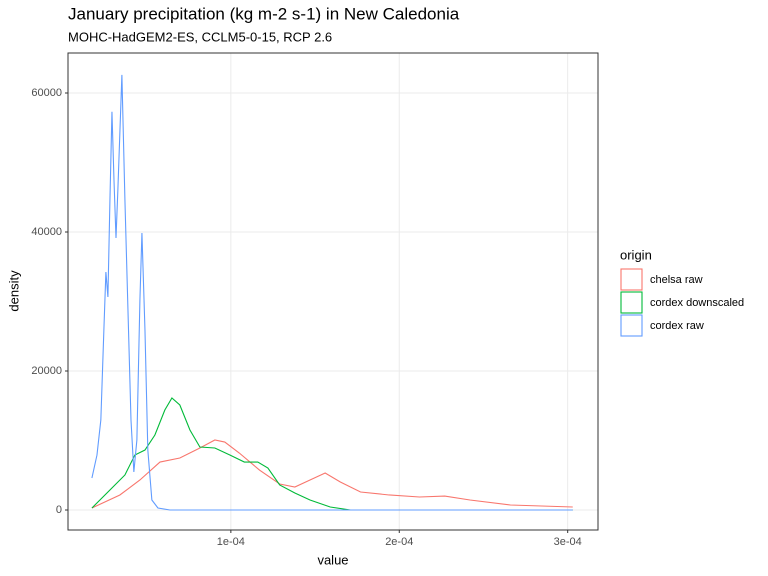 The height and width of the screenshot is (576, 768). What do you see at coordinates (231, 542) in the screenshot?
I see `x-tick-label: 1e-04` at bounding box center [231, 542].